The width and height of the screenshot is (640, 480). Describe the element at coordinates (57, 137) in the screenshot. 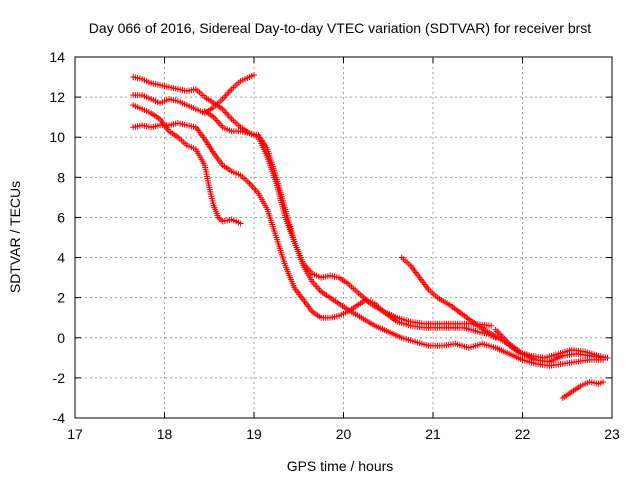

I see `y-tick-label: 10` at that location.